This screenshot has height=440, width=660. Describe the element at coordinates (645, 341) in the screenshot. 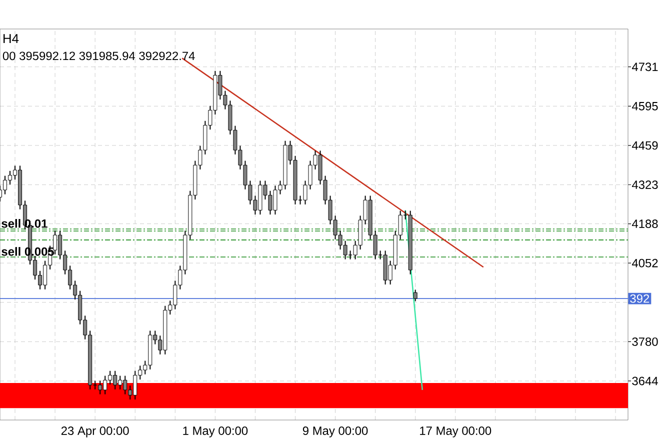

I see `y-tick-label: 3780` at that location.